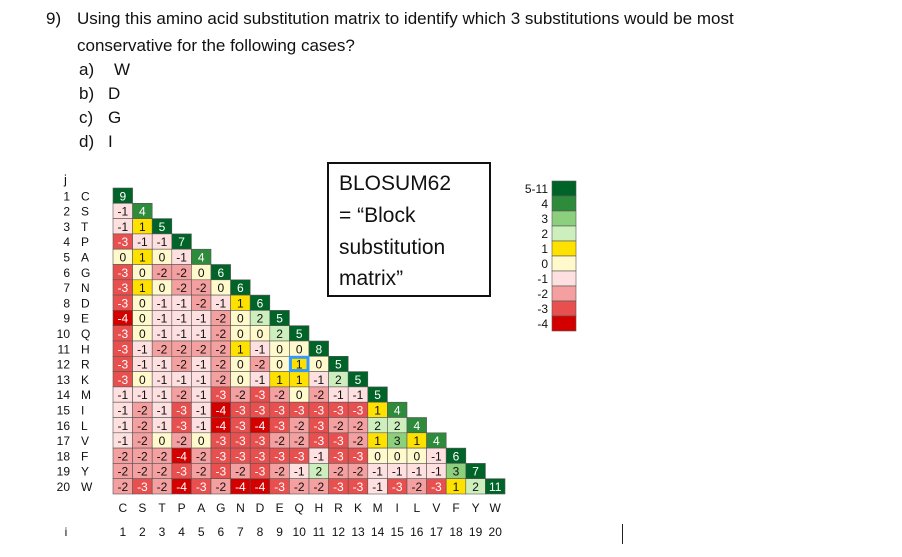 Image resolution: width=902 pixels, height=557 pixels. I want to click on row-amino-acid: H, so click(85, 349).